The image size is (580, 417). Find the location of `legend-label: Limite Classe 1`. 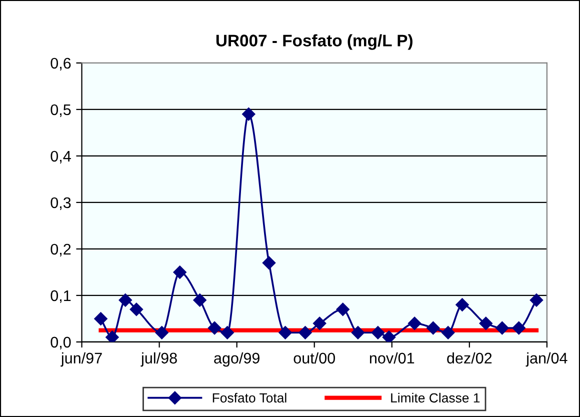

legend-label: Limite Classe 1 is located at coordinates (435, 397).